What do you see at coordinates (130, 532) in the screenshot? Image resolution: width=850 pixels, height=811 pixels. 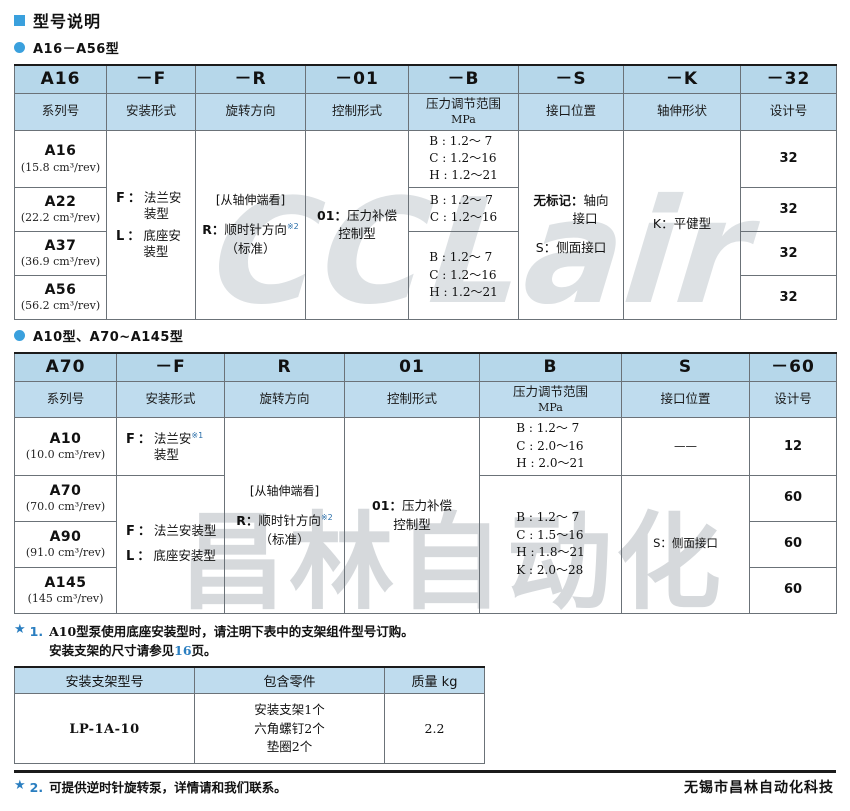 I see `table2-mounting-key-0: F` at bounding box center [130, 532].